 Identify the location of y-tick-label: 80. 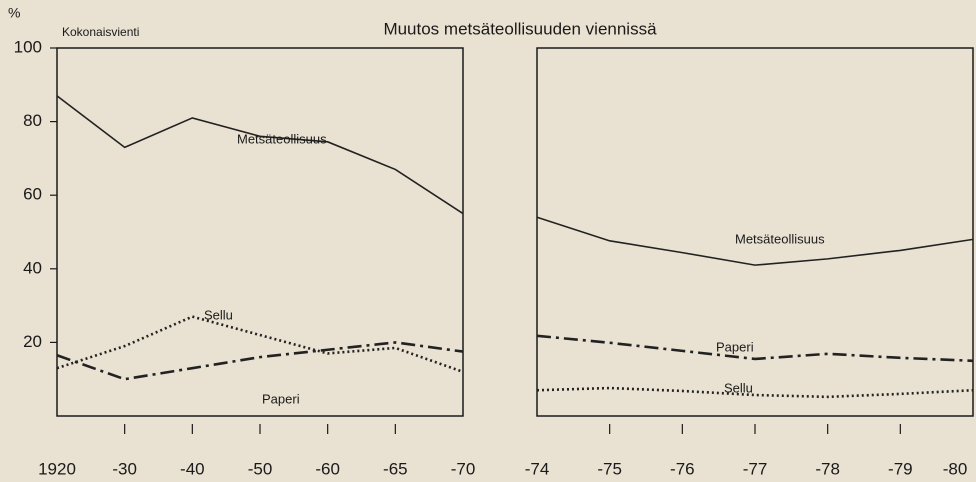
(32, 120).